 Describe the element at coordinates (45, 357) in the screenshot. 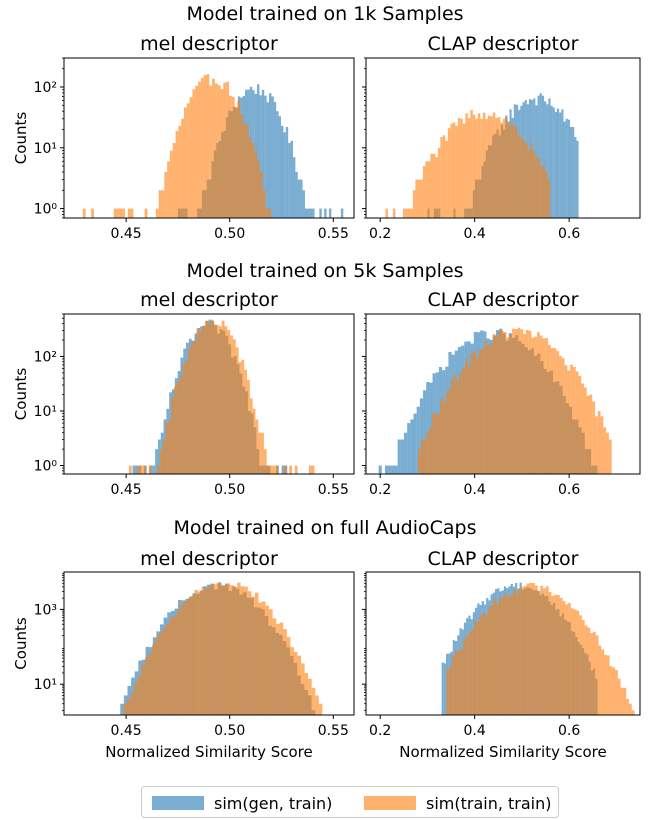

I see `y-tick-label: 10²` at that location.